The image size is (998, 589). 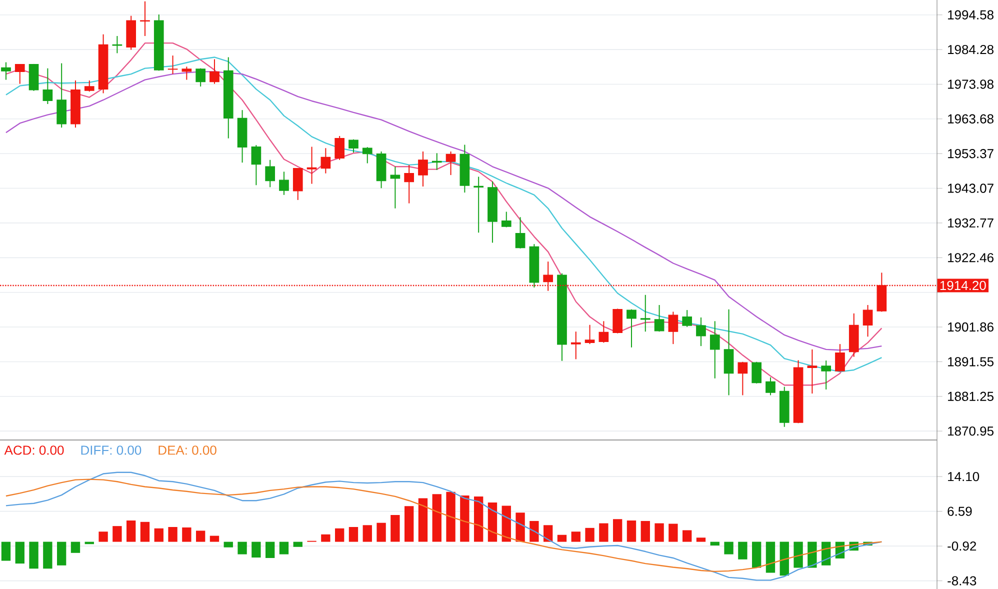 What do you see at coordinates (971, 188) in the screenshot?
I see `y-tick-label: 1943.07` at bounding box center [971, 188].